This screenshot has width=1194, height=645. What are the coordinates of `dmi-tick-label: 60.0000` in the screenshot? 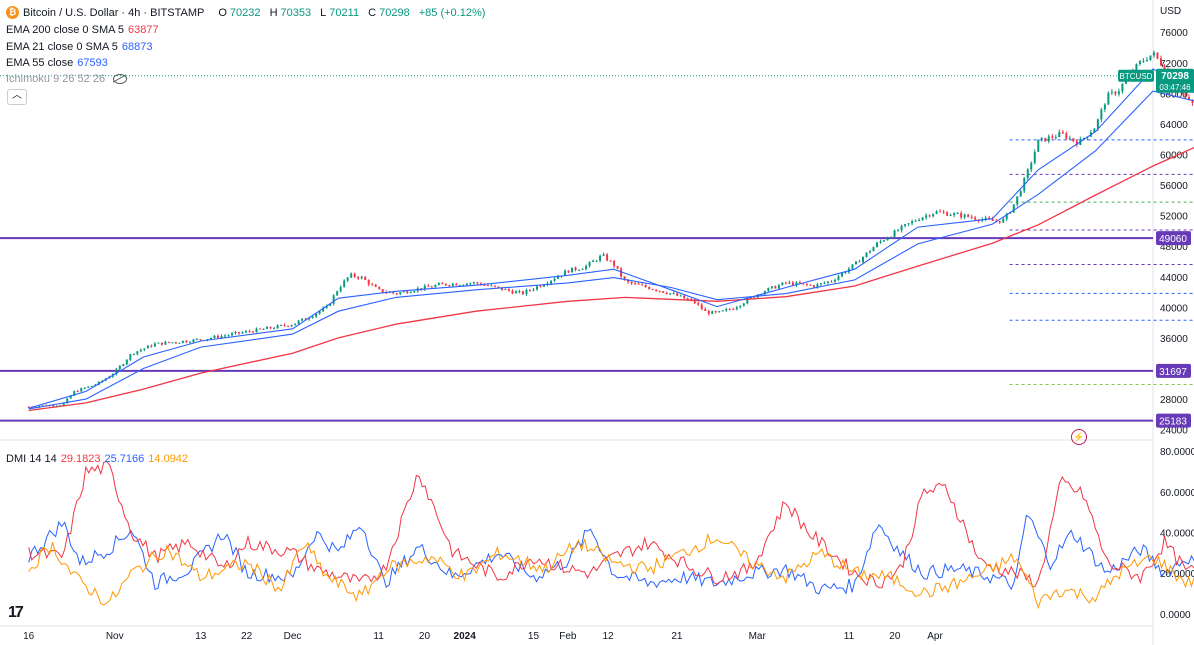 It's located at (1177, 493).